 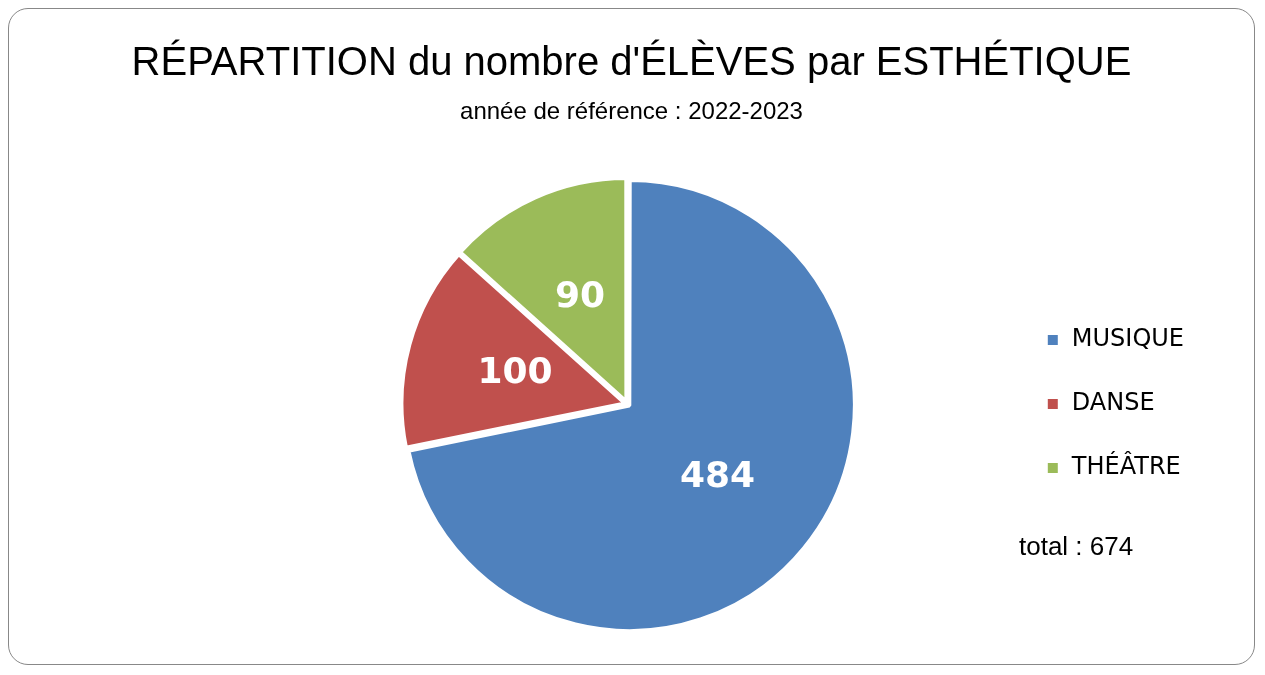 I want to click on chart-subtitle: année de référence : 2022-2023, so click(x=631, y=111).